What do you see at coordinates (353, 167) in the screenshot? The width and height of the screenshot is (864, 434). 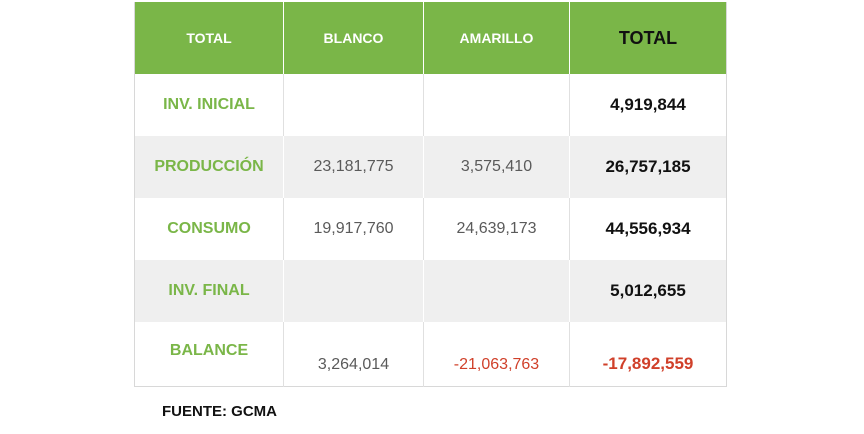 I see `cell-blanco: 23,181,775` at bounding box center [353, 167].